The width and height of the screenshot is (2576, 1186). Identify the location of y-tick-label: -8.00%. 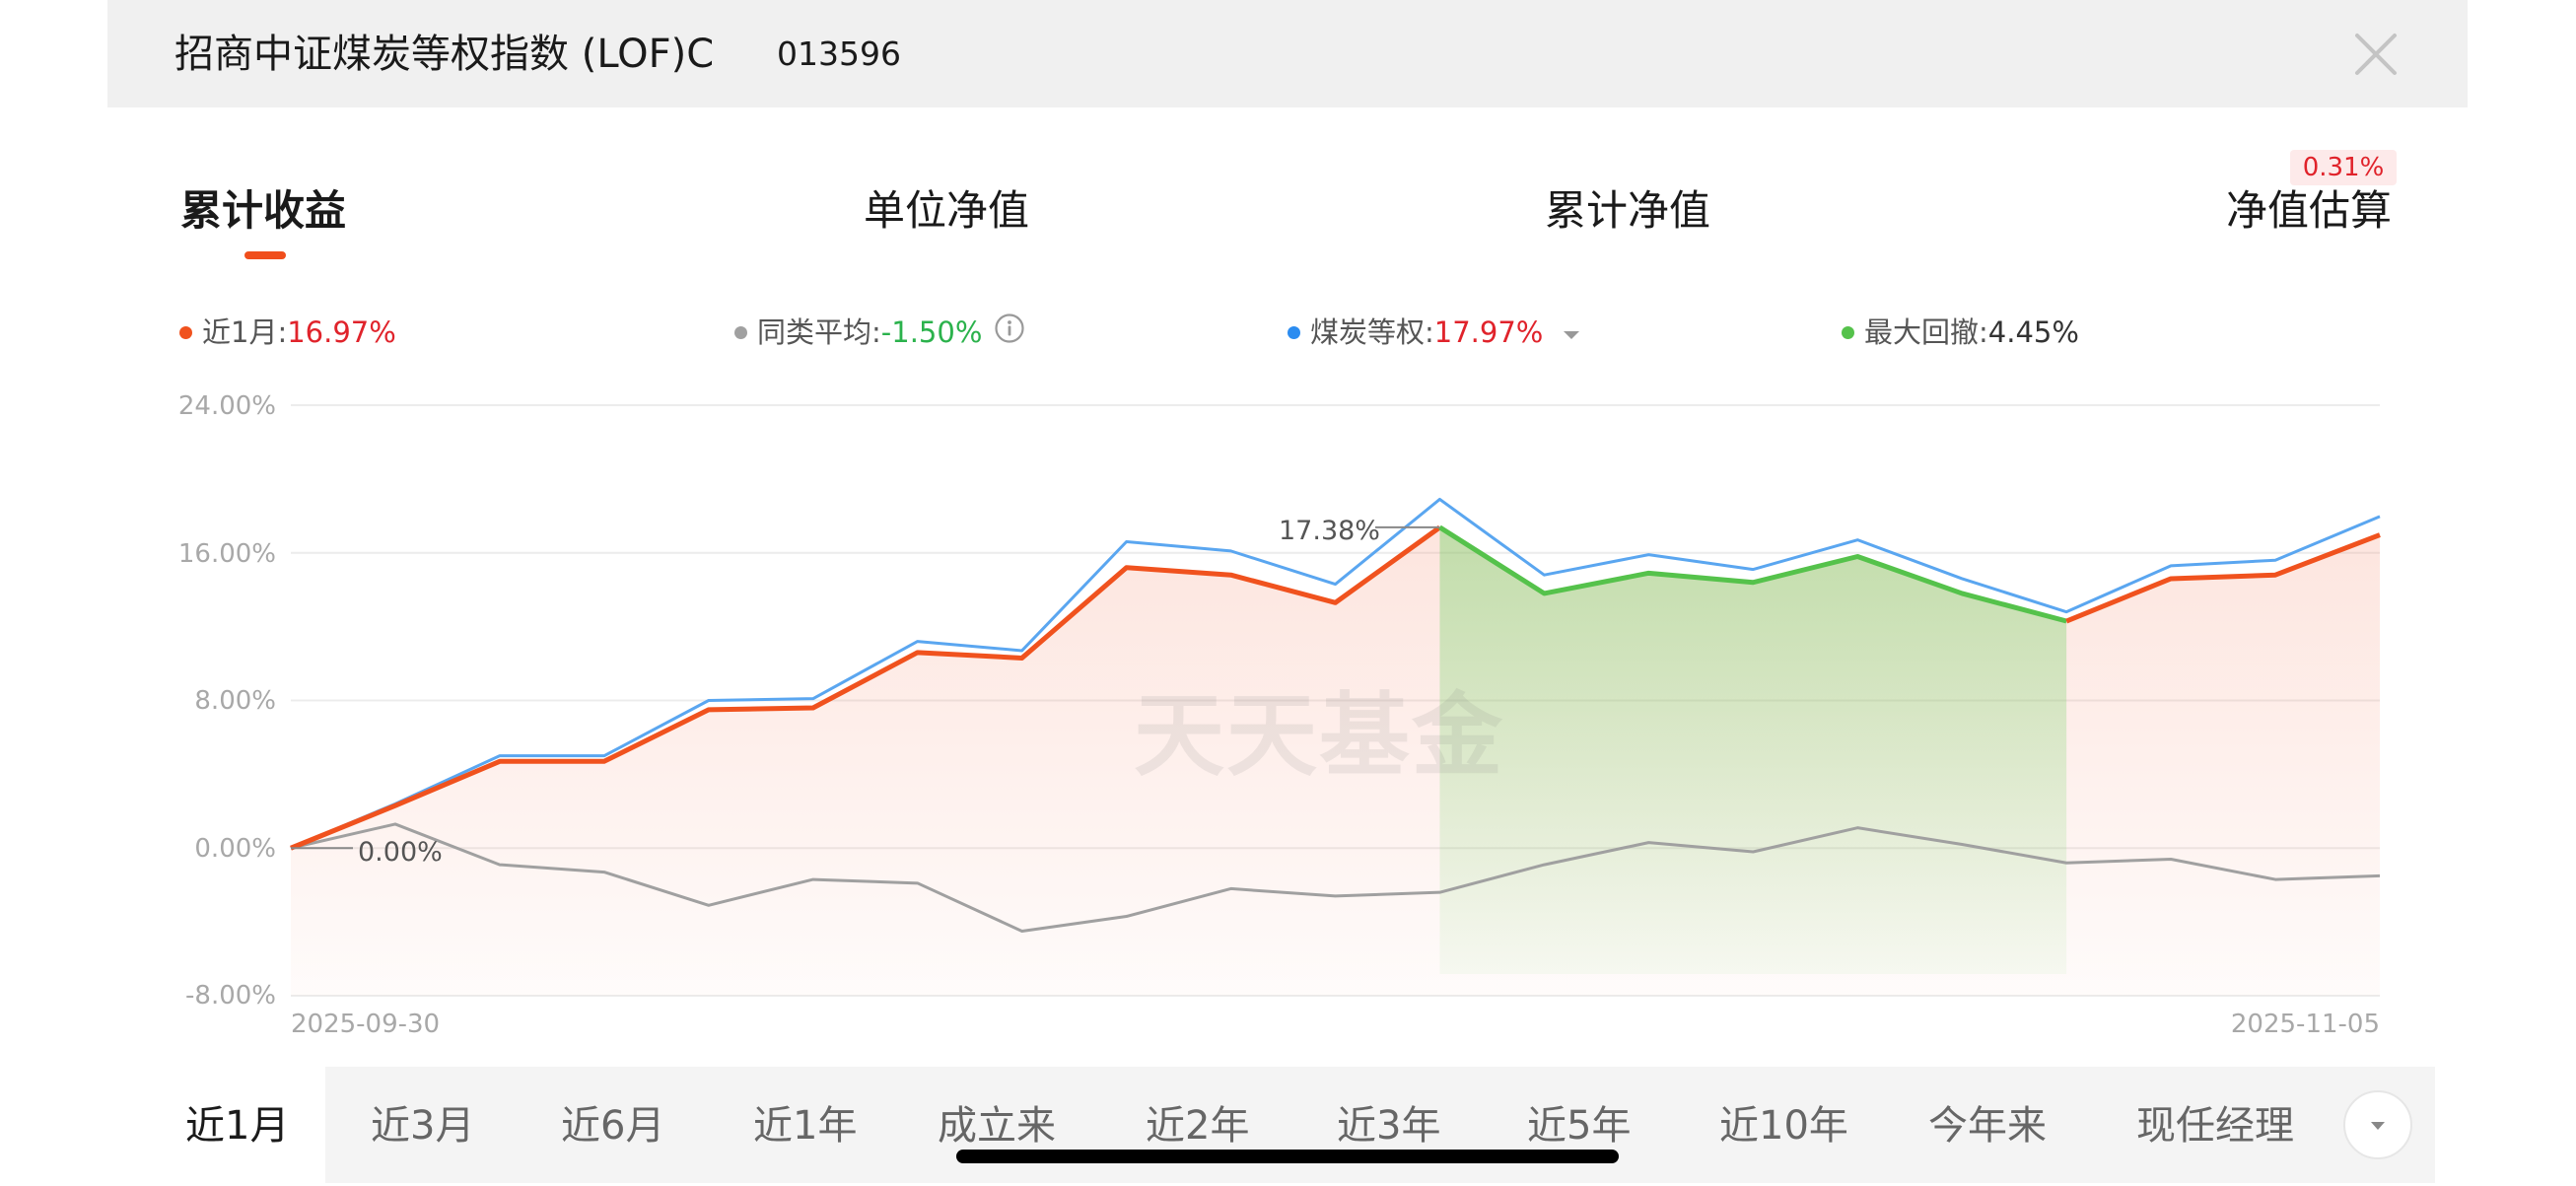
(231, 996).